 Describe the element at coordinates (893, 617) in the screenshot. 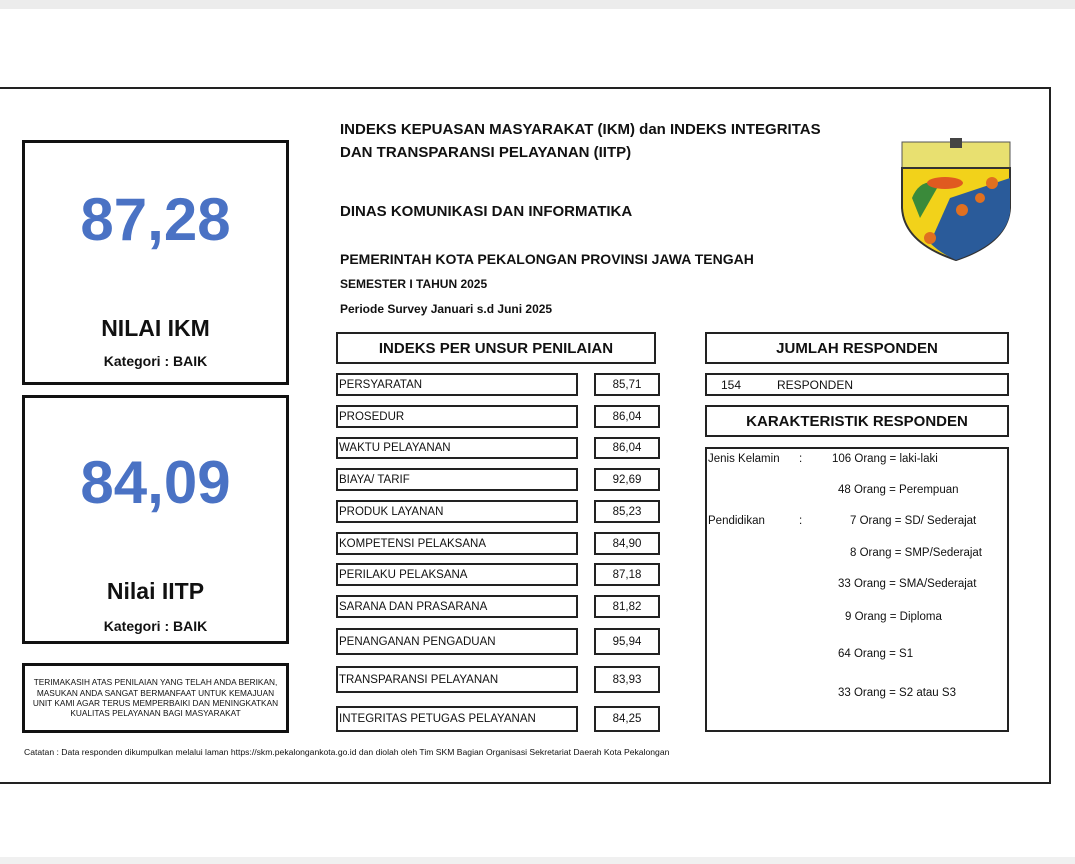

I see `karakteristik-item: 9 Orang = Diploma` at that location.